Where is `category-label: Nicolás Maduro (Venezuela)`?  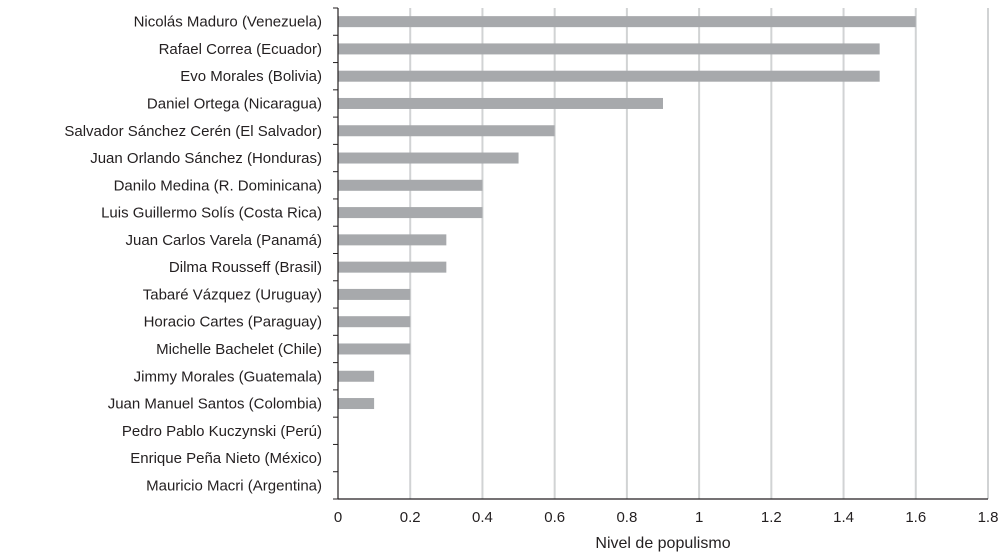
category-label: Nicolás Maduro (Venezuela) is located at coordinates (228, 22).